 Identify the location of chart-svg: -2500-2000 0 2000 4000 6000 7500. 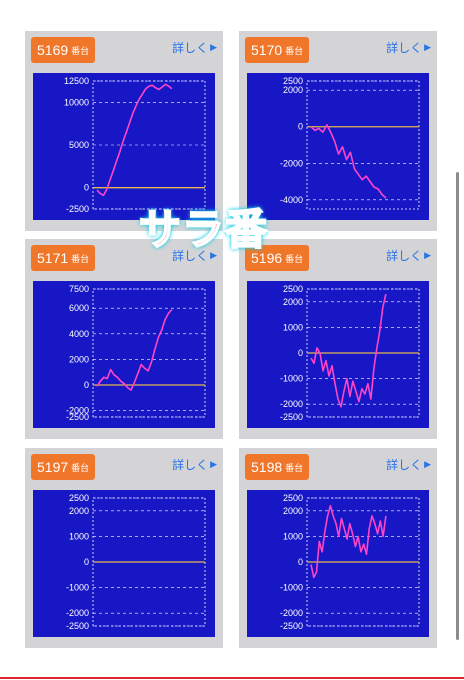
(136, 353).